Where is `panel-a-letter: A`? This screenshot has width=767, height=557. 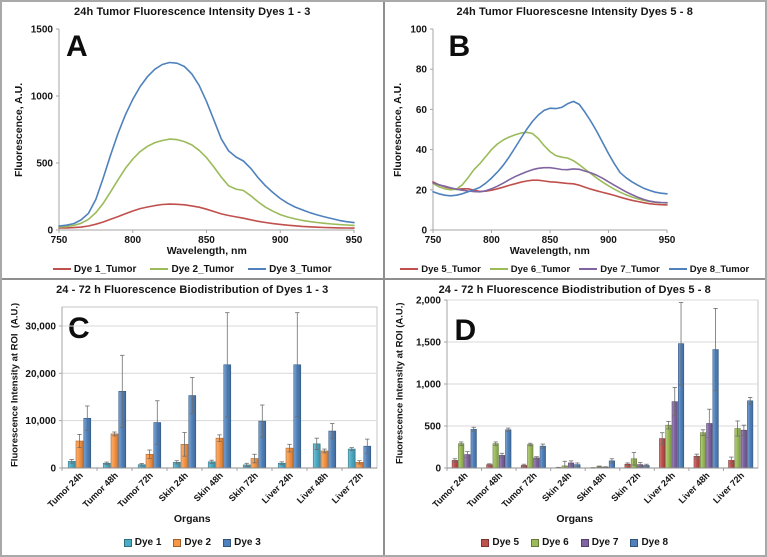
panel-a-letter: A is located at coordinates (77, 46).